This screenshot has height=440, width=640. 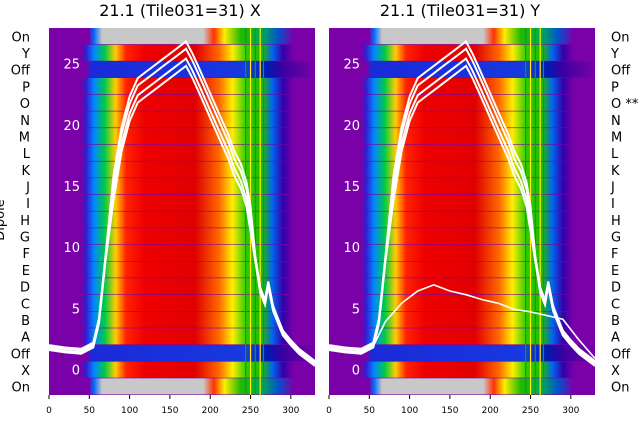 What do you see at coordinates (449, 411) in the screenshot?
I see `x-tick-label: 150` at bounding box center [449, 411].